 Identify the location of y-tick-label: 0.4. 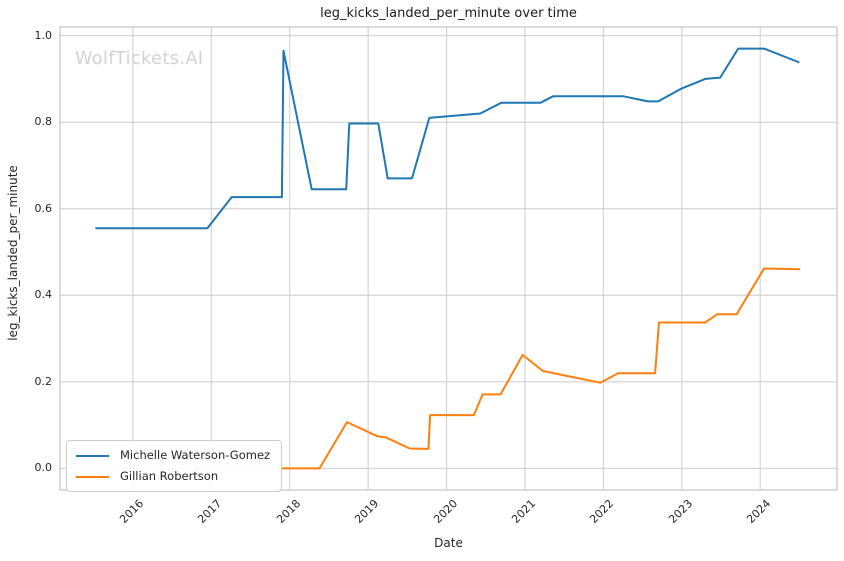
(43, 295).